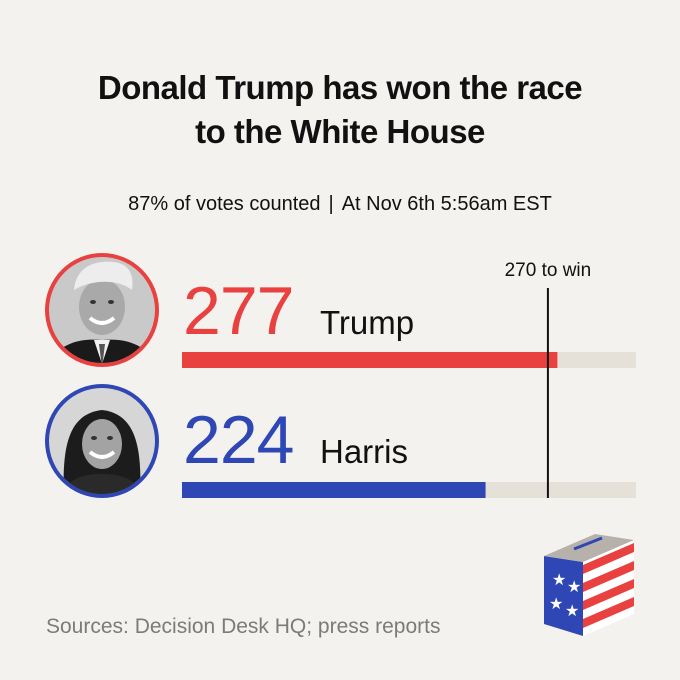 This screenshot has width=680, height=680. Describe the element at coordinates (102, 441) in the screenshot. I see `harris-avatar` at that location.